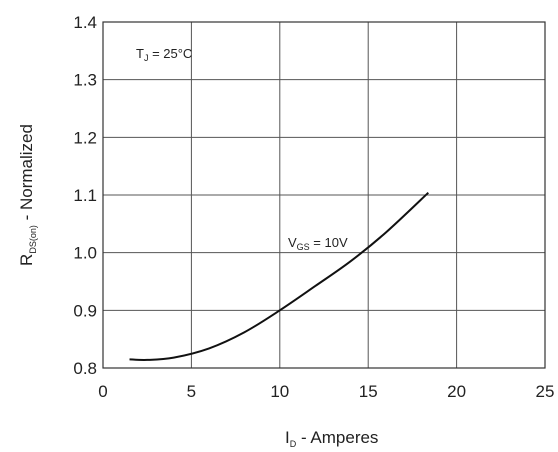  Describe the element at coordinates (287, 437) in the screenshot. I see `x-axis-title-main: I` at that location.